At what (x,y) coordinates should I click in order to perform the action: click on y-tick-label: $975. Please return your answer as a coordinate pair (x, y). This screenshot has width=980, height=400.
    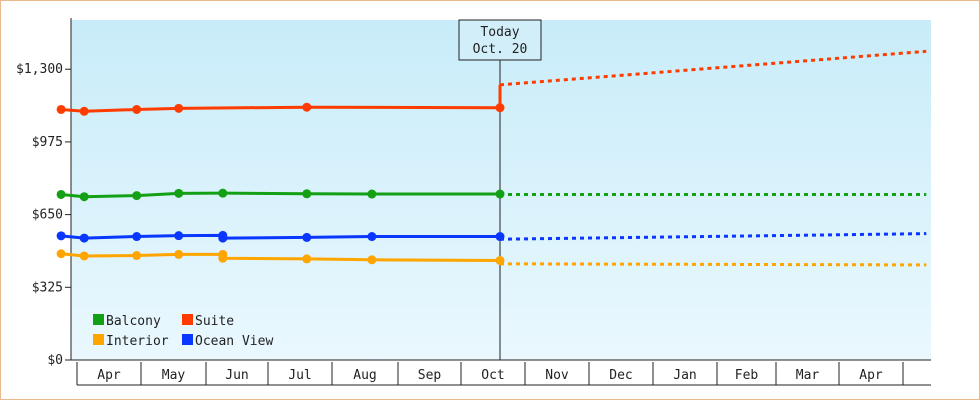
    Looking at the image, I should click on (47, 142).